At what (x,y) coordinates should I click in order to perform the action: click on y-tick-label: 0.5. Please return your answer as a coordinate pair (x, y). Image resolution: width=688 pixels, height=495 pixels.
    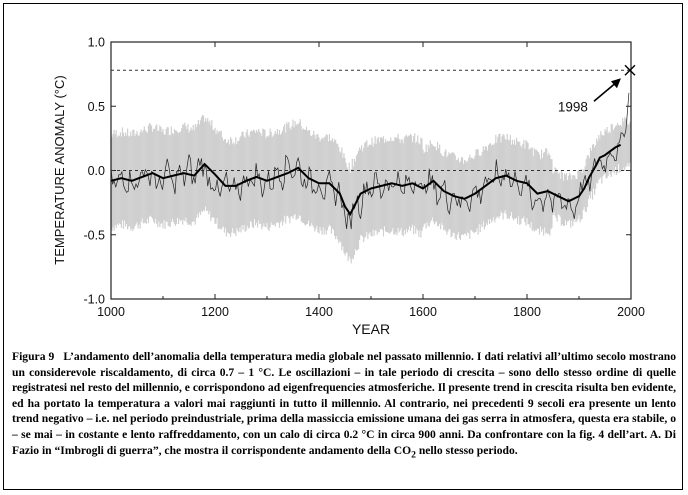
    Looking at the image, I should click on (96, 107).